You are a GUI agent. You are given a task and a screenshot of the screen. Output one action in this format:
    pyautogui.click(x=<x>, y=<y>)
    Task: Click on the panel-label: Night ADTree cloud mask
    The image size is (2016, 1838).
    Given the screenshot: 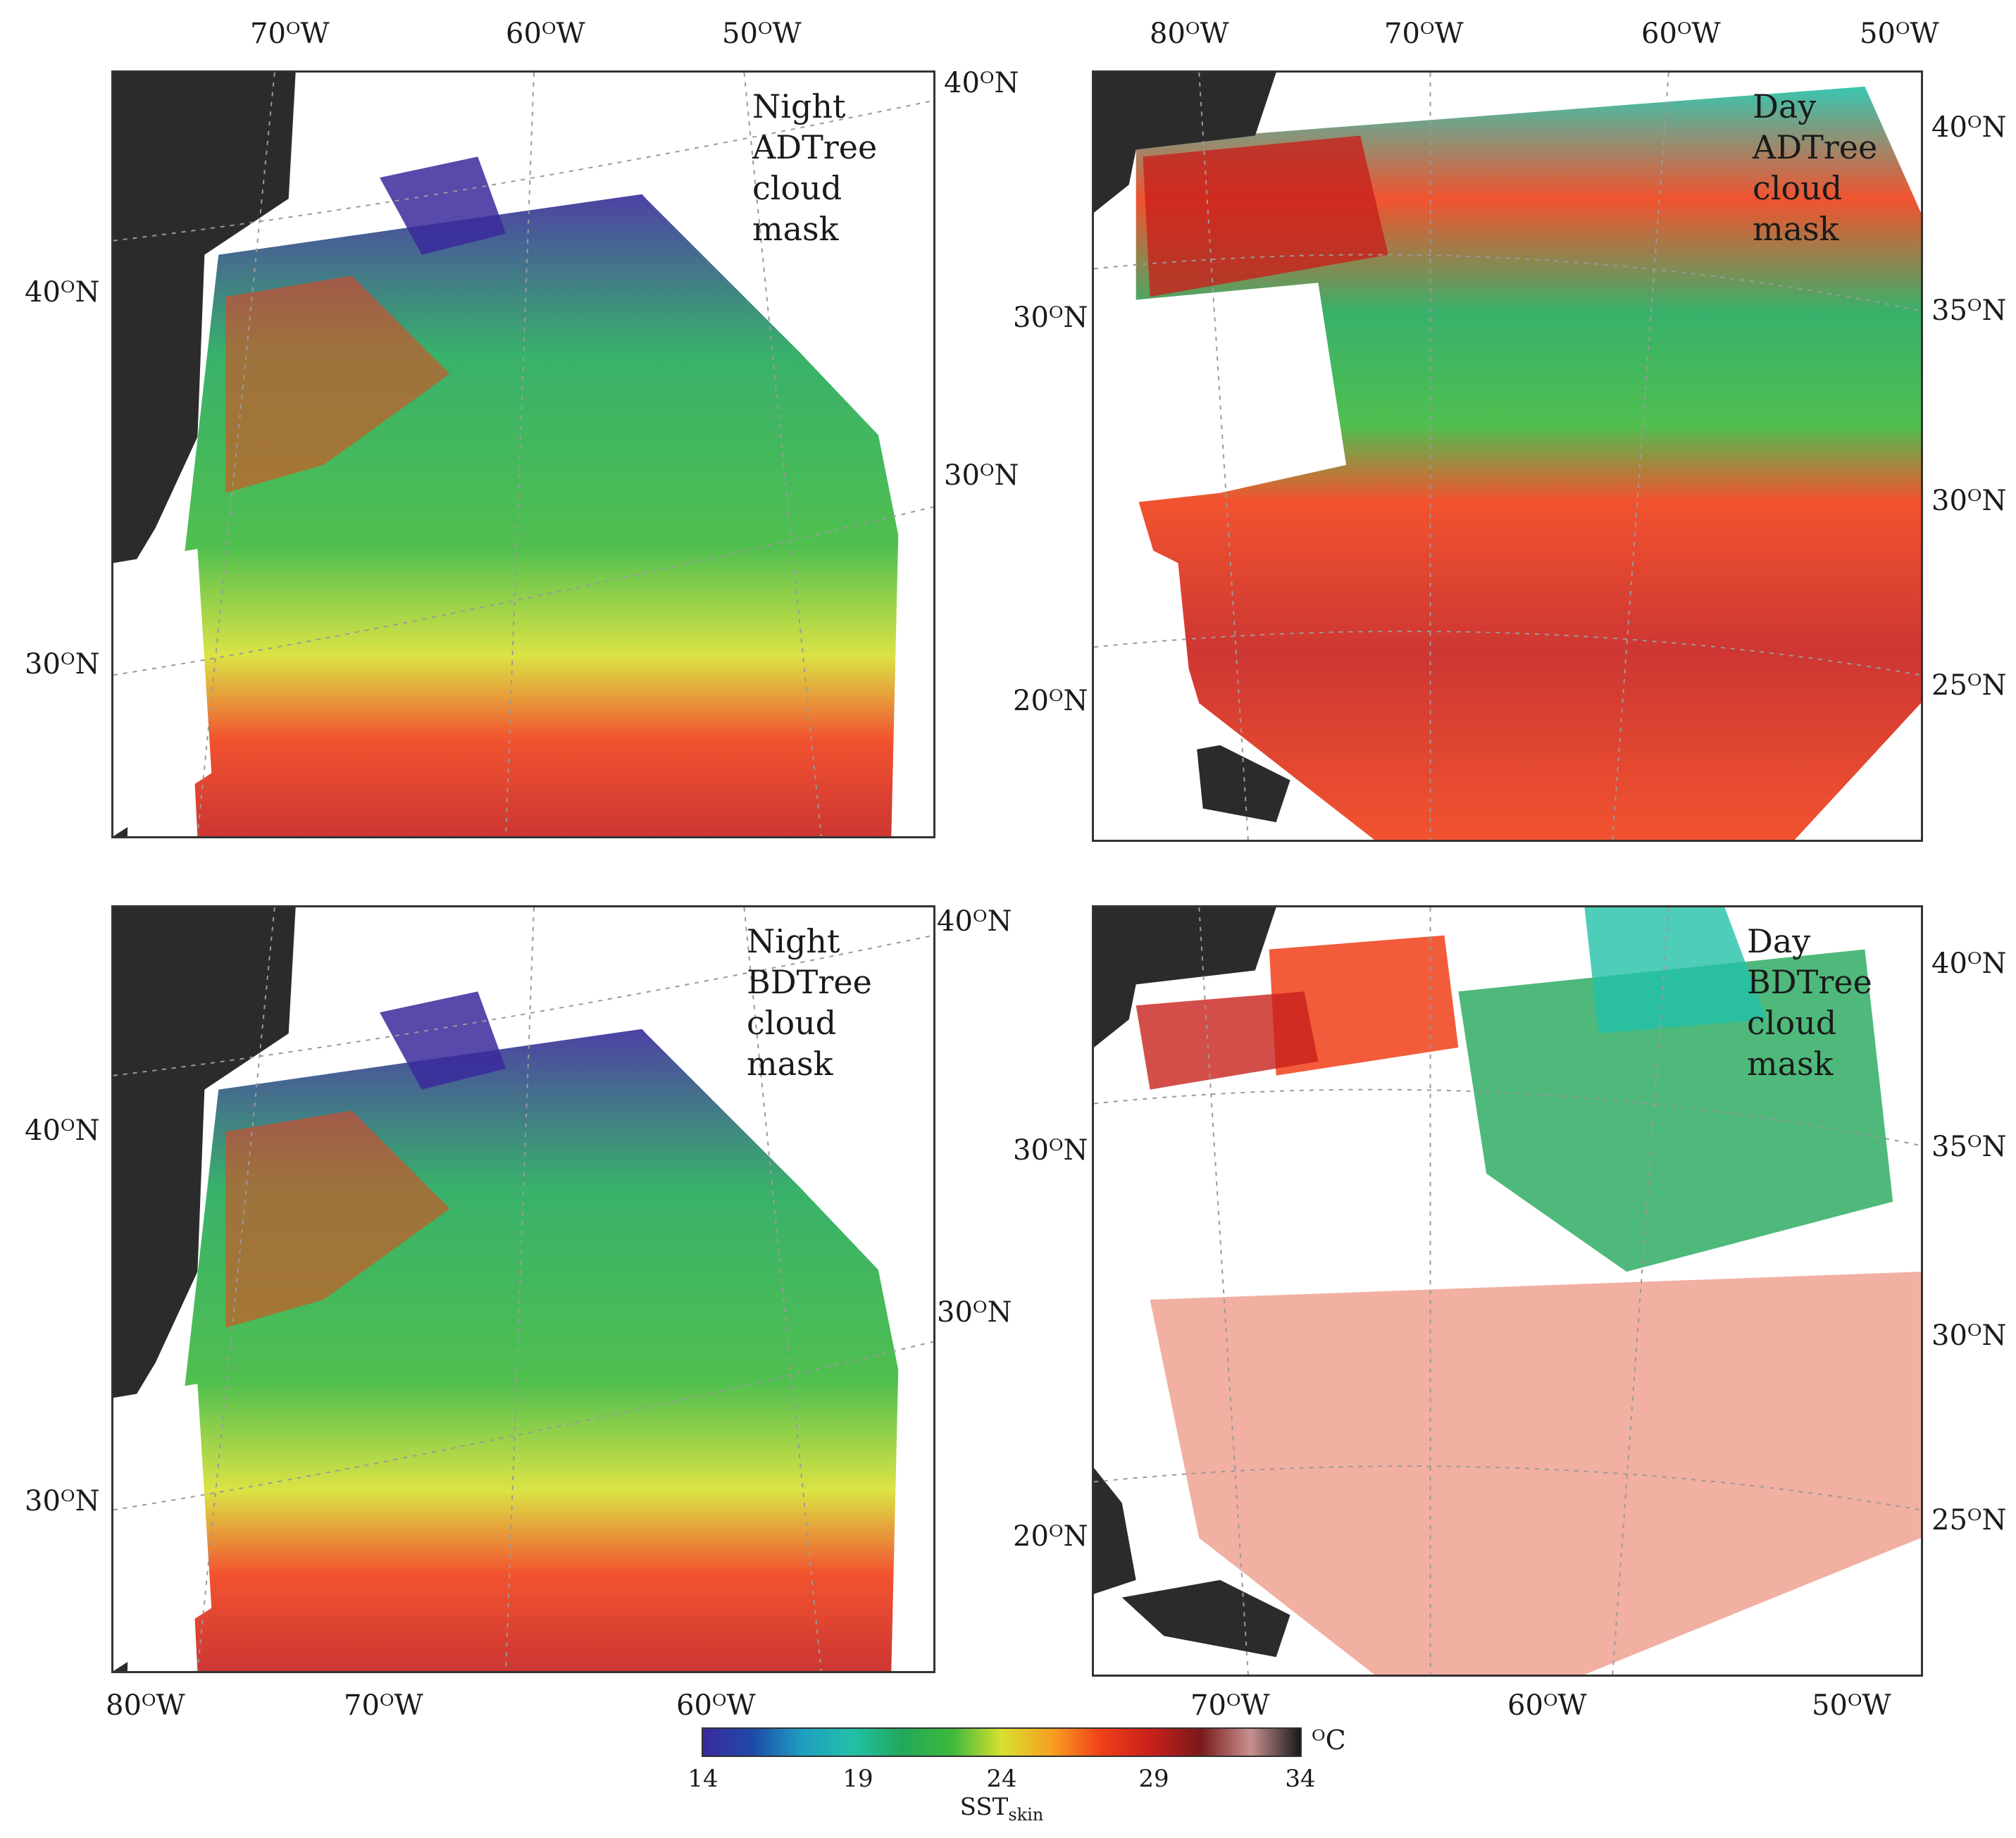 What is the action you would take?
    pyautogui.click(x=814, y=168)
    